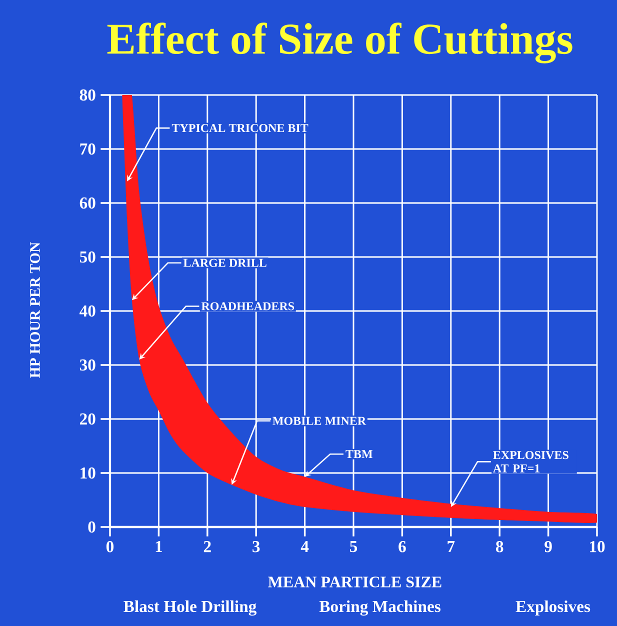  I want to click on x-tick-label: 0, so click(110, 546).